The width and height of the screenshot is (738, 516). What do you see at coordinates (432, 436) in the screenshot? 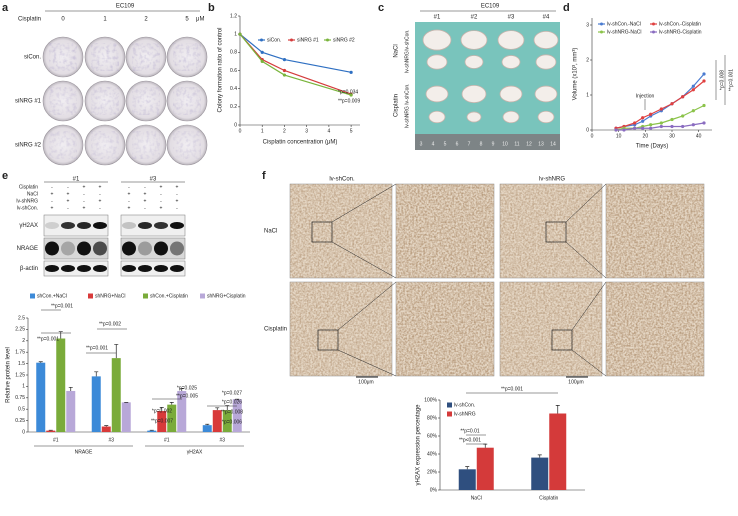
I see `y-tick-label: 60%` at bounding box center [432, 436].